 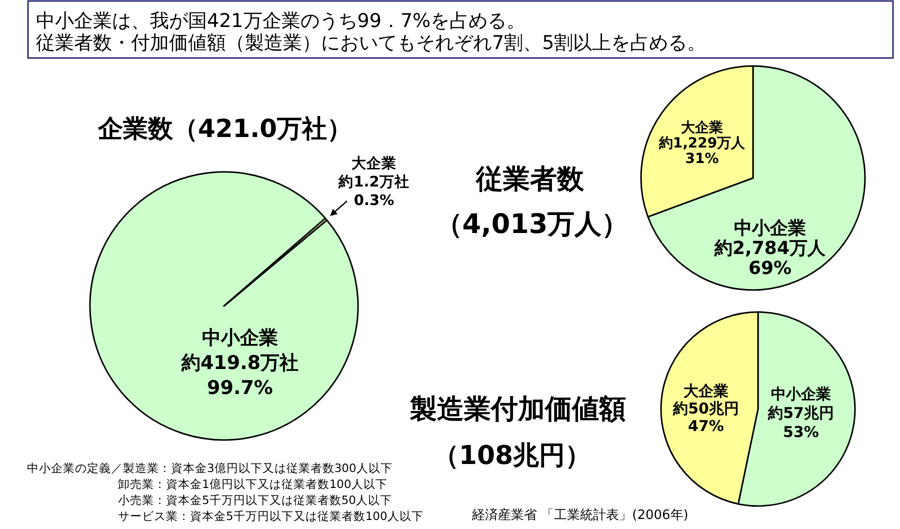 What do you see at coordinates (255, 500) in the screenshot?
I see `text: 小売業：資本金5千万円以下又は従業者数50人以下` at bounding box center [255, 500].